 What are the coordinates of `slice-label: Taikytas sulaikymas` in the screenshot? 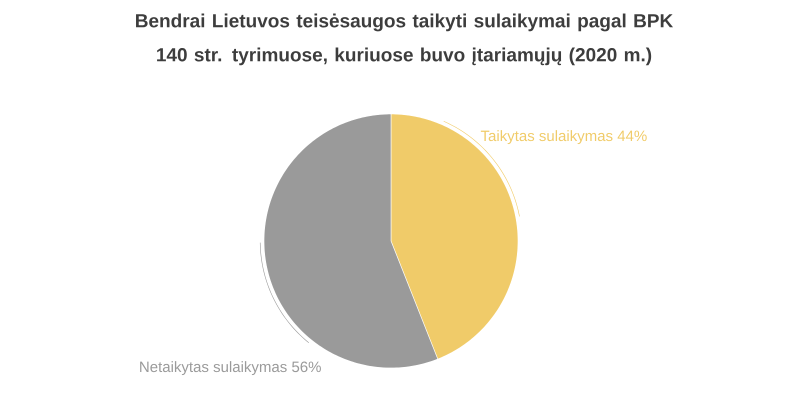 It's located at (546, 137).